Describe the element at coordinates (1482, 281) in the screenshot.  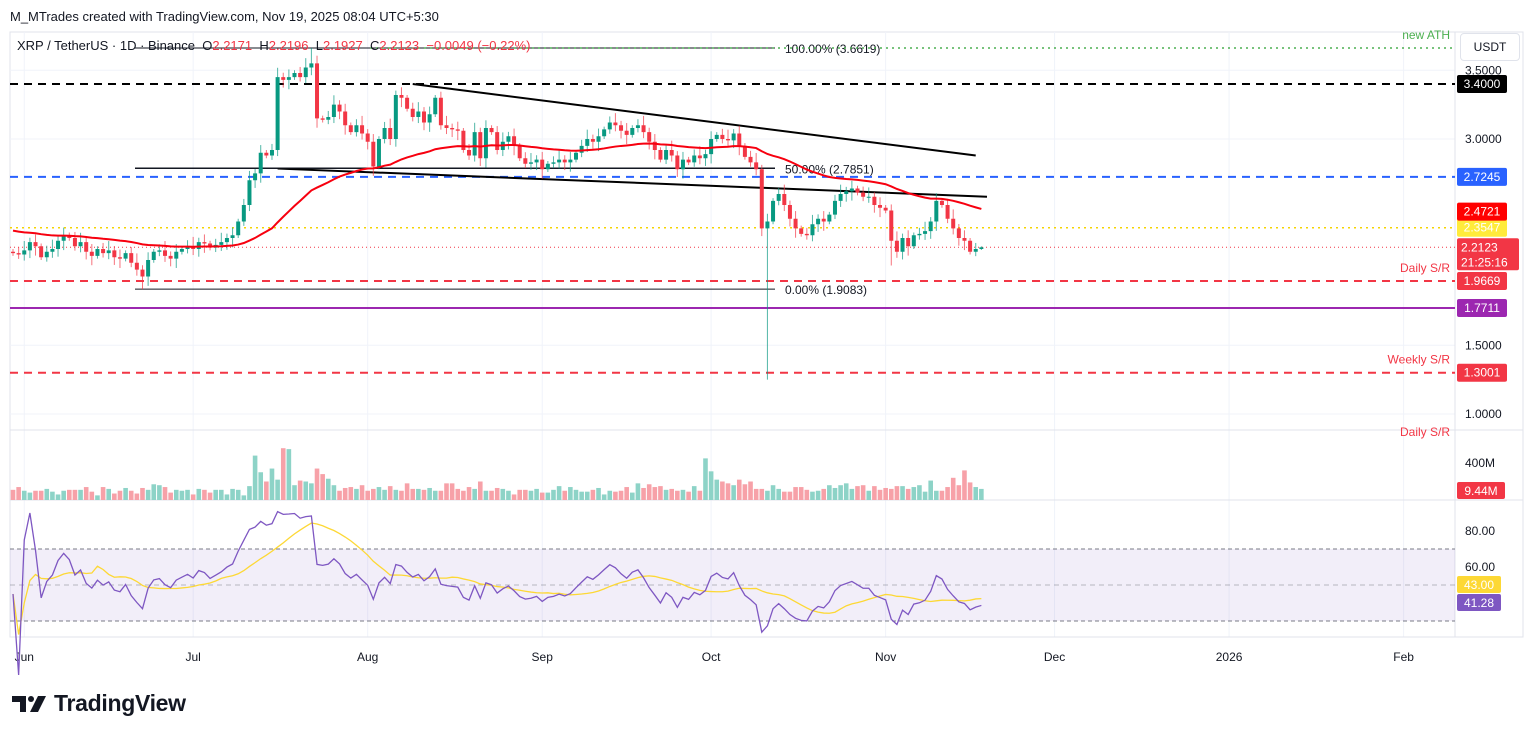
I see `daily-sr-1-9669-price-tag` at that location.